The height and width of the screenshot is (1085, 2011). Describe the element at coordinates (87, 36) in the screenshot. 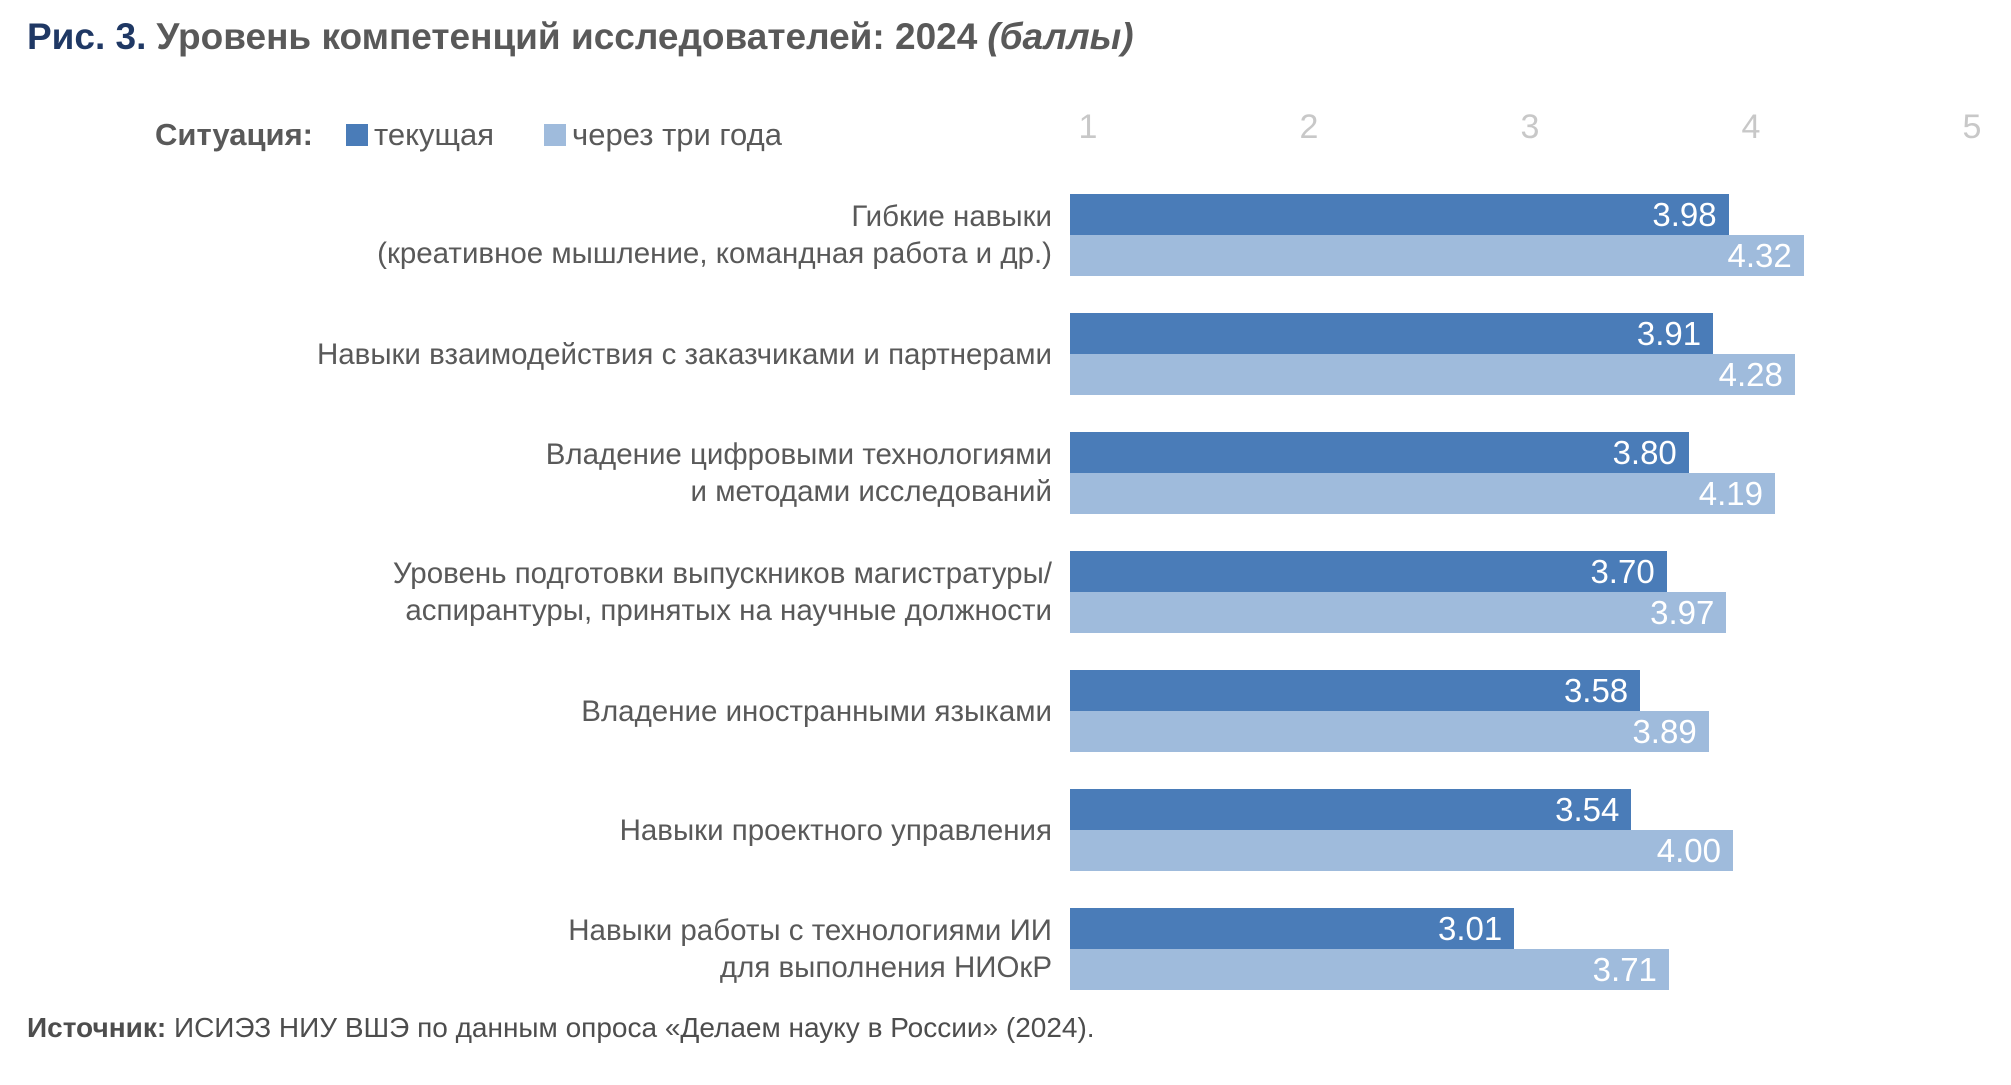

I see `figure-number: Рис. 3.` at that location.